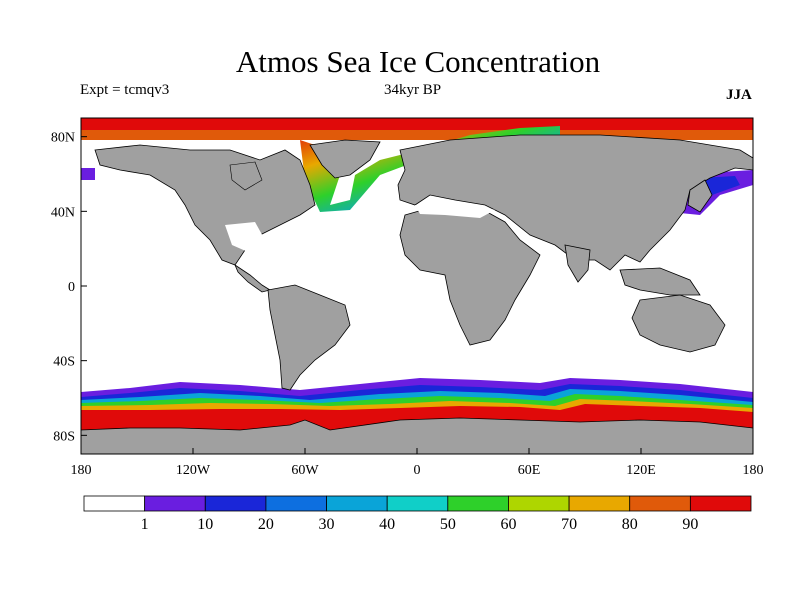 The height and width of the screenshot is (600, 800). Describe the element at coordinates (253, 278) in the screenshot. I see `central-america` at that location.